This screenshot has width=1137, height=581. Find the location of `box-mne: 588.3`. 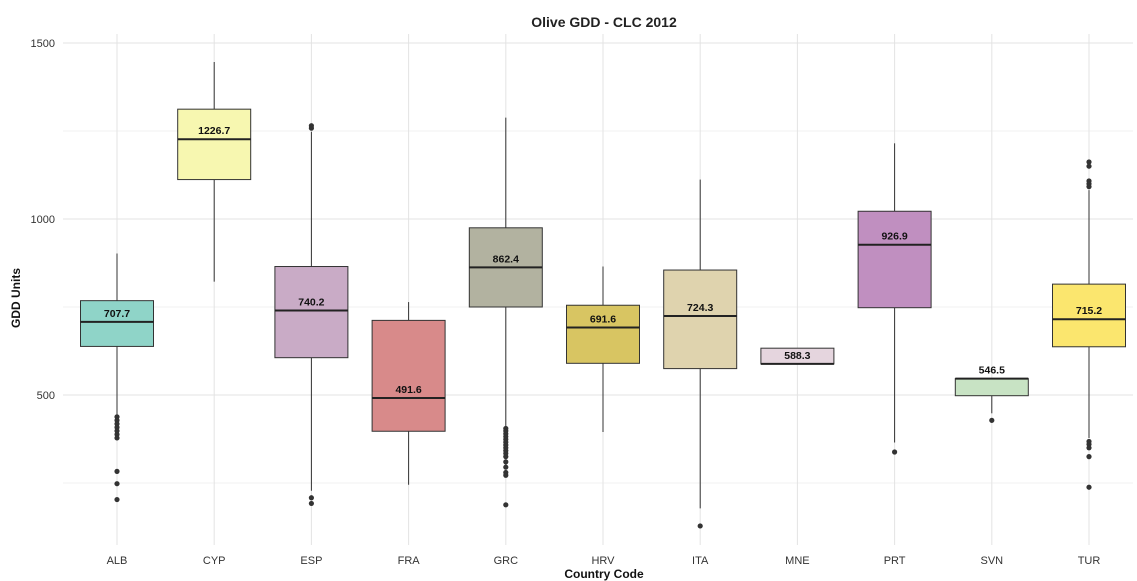

box-mne: 588.3 is located at coordinates (797, 356).